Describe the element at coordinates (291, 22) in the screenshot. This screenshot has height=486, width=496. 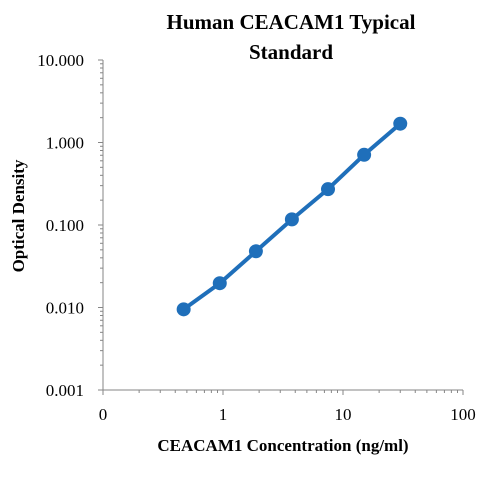
I see `chart-title-line-1: Human CEACAM1 Typical` at that location.